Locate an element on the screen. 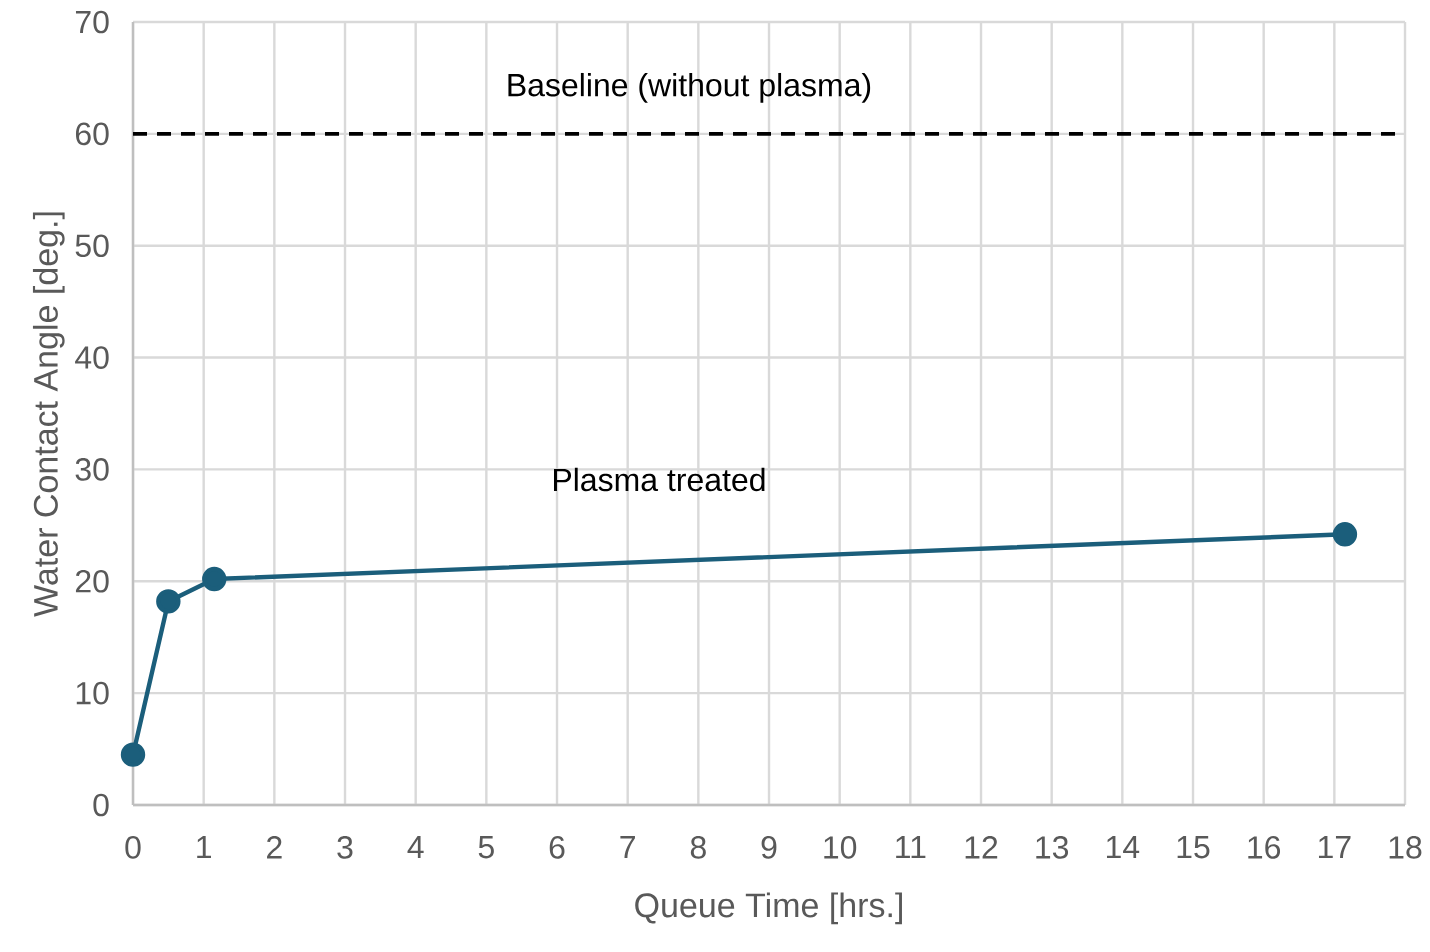  y-tick-label: 70 is located at coordinates (92, 22).